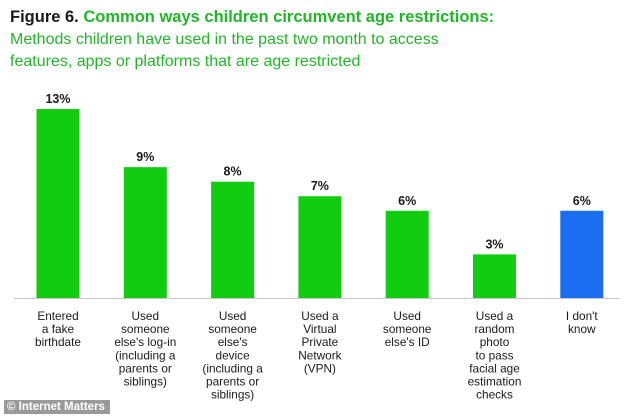 The image size is (634, 417). I want to click on data-label: 8%, so click(233, 172).